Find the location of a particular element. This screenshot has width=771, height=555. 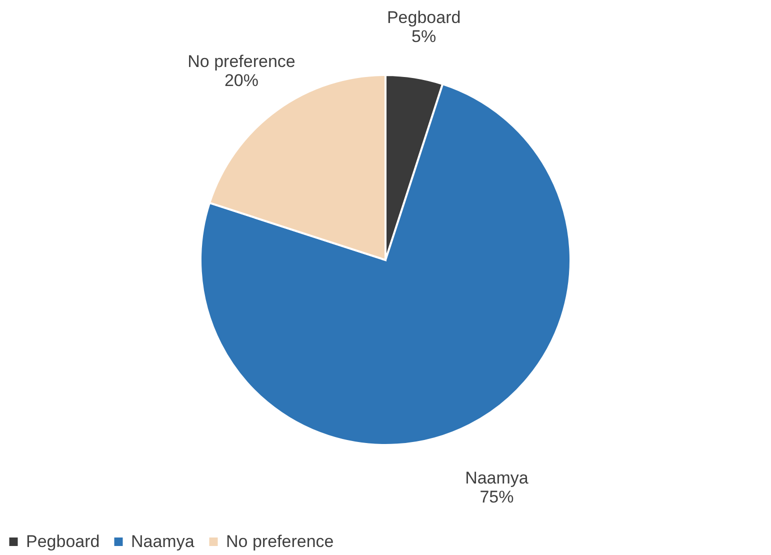

slice-label: Pegboard is located at coordinates (423, 18).